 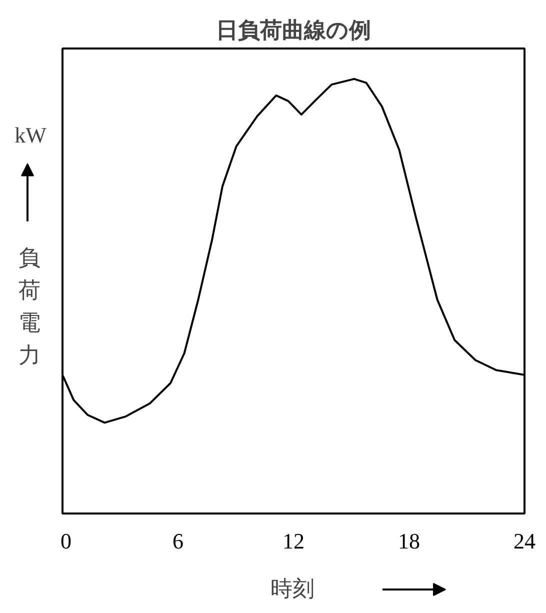 What do you see at coordinates (409, 541) in the screenshot?
I see `x-tick-label: 18` at bounding box center [409, 541].